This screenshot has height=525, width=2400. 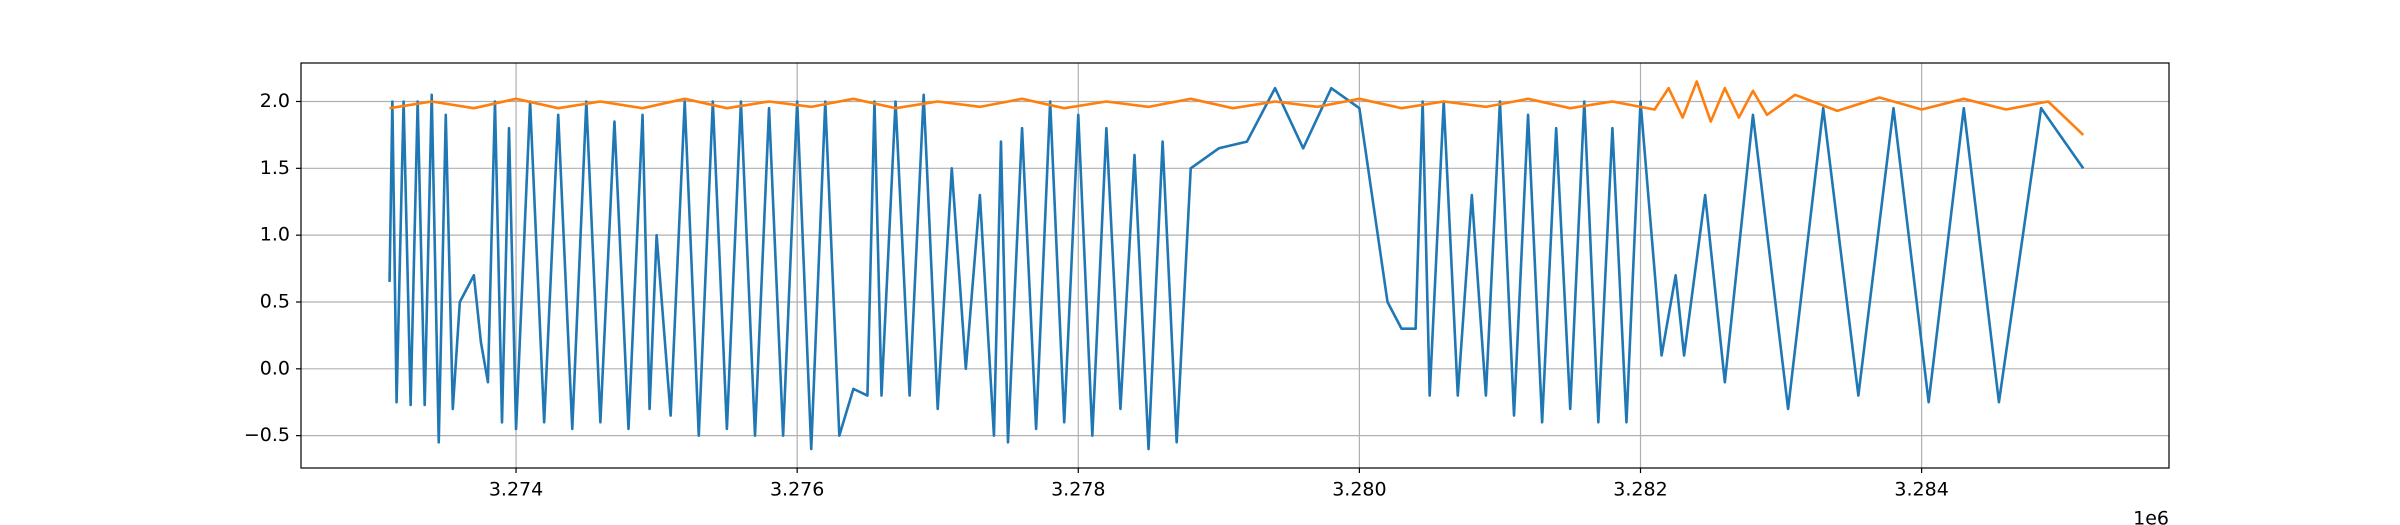 I want to click on y-tick-label: 0.0, so click(x=275, y=368).